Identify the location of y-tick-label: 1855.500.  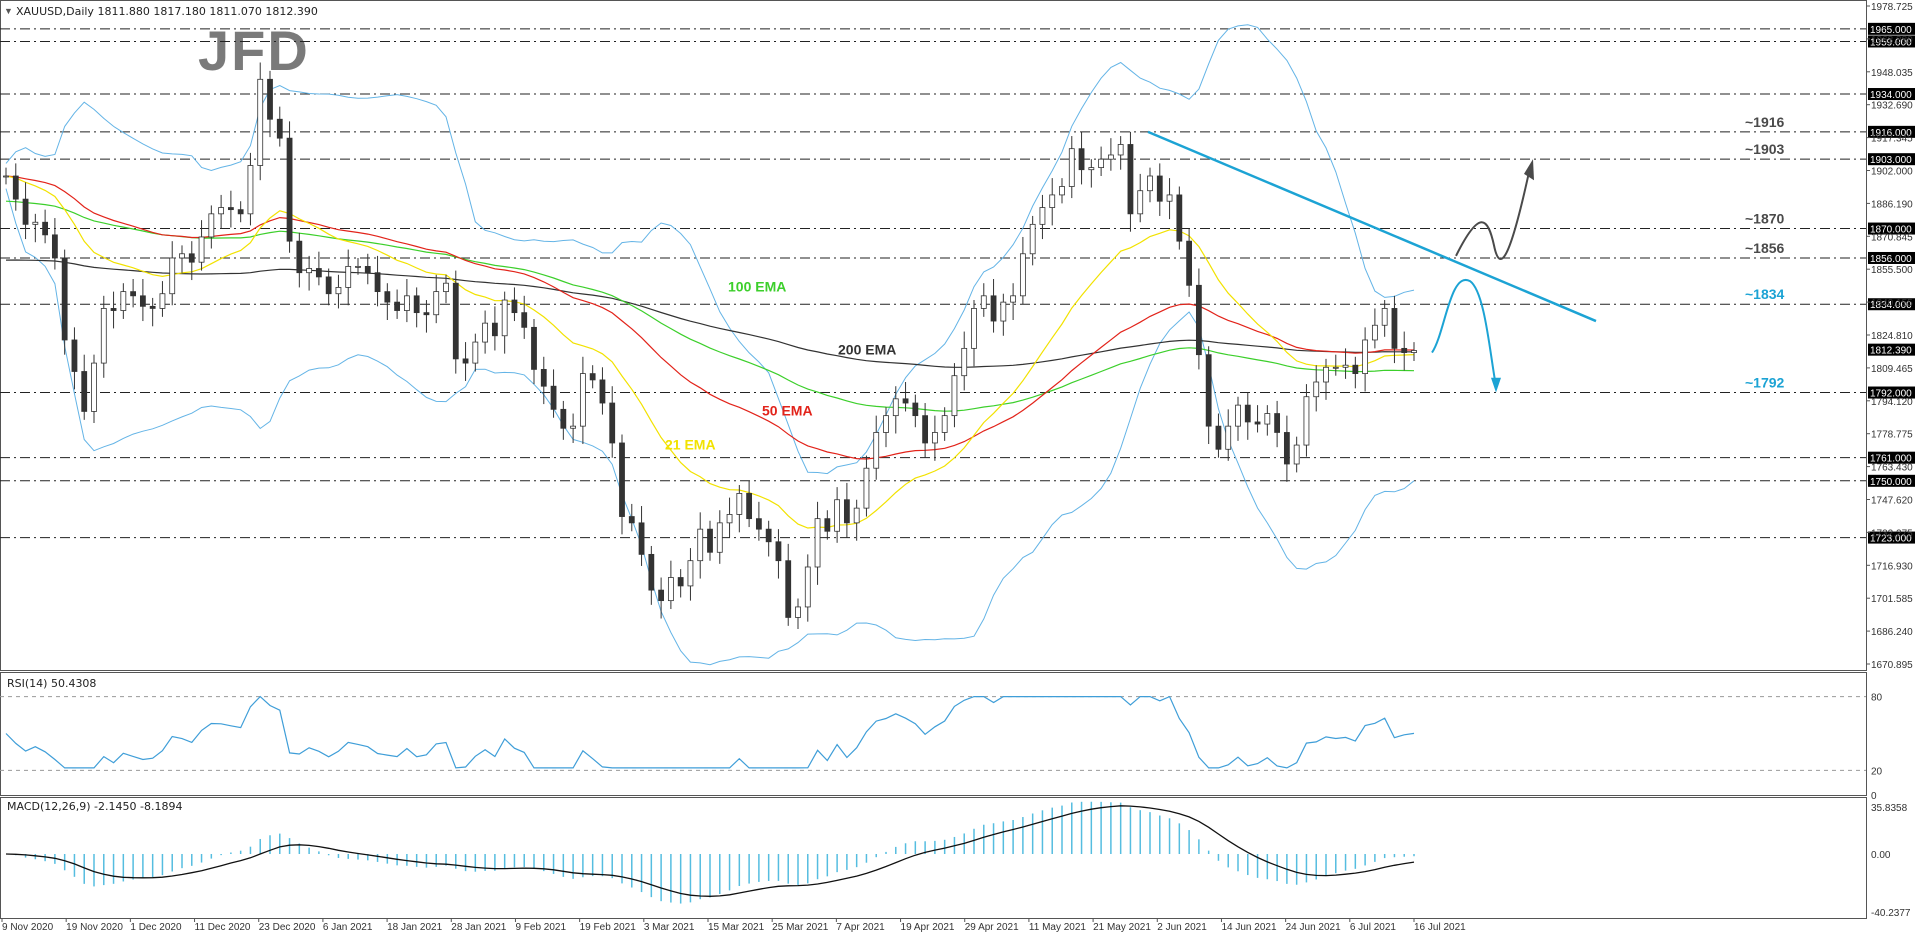
(1892, 270).